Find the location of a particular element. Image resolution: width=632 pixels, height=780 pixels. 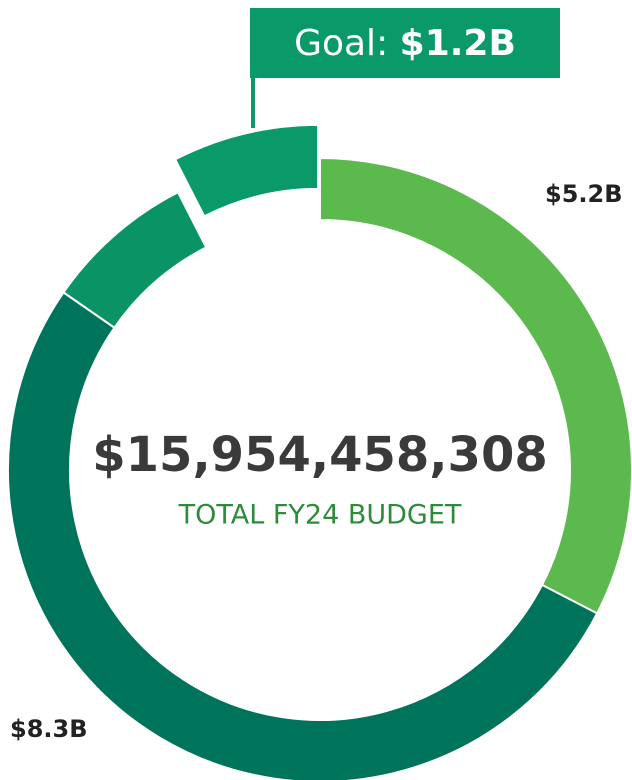

goal-text: Goal: $1.2B is located at coordinates (405, 43).